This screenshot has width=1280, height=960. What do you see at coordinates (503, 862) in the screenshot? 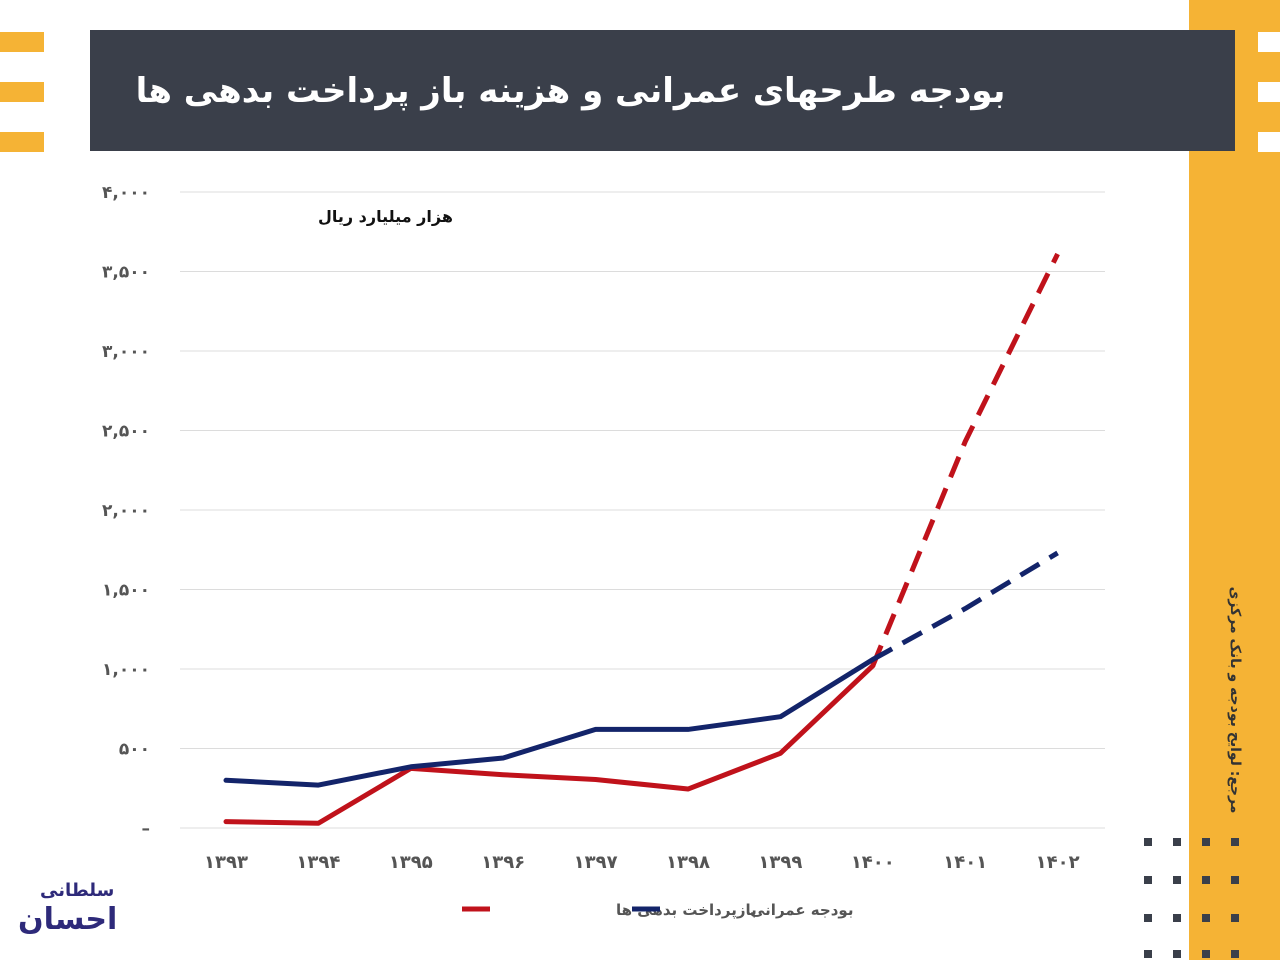
I see `x-tick-label: ۱۳۹۶` at bounding box center [503, 862].